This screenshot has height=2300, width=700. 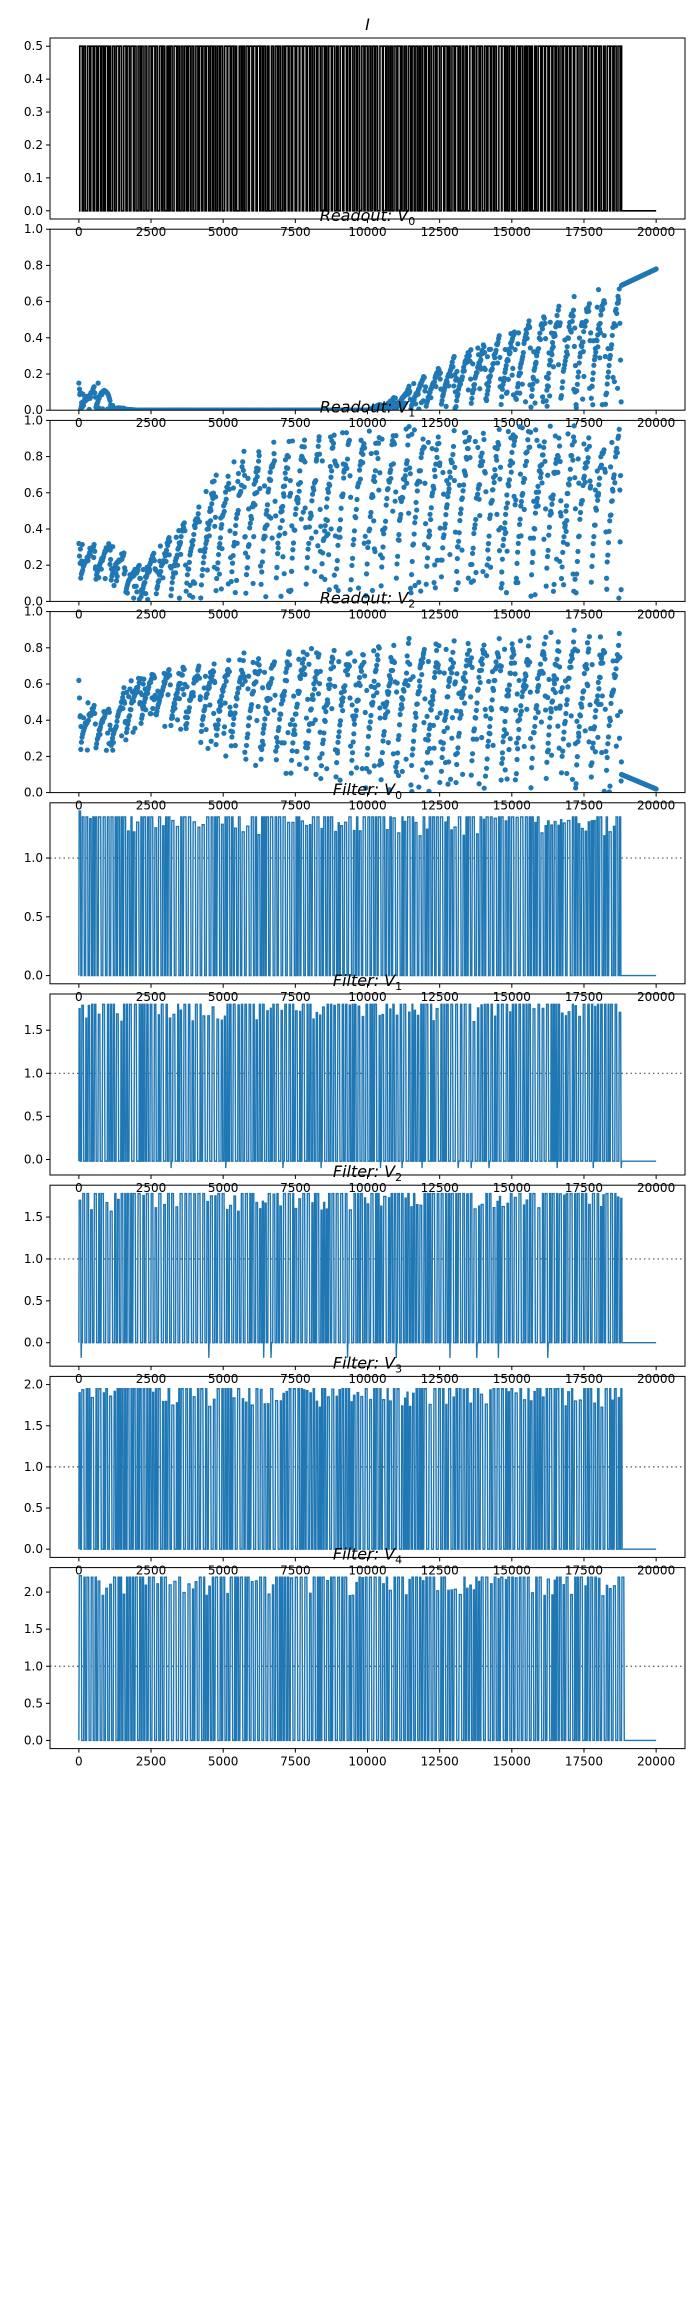 What do you see at coordinates (367, 893) in the screenshot?
I see `series-line` at bounding box center [367, 893].